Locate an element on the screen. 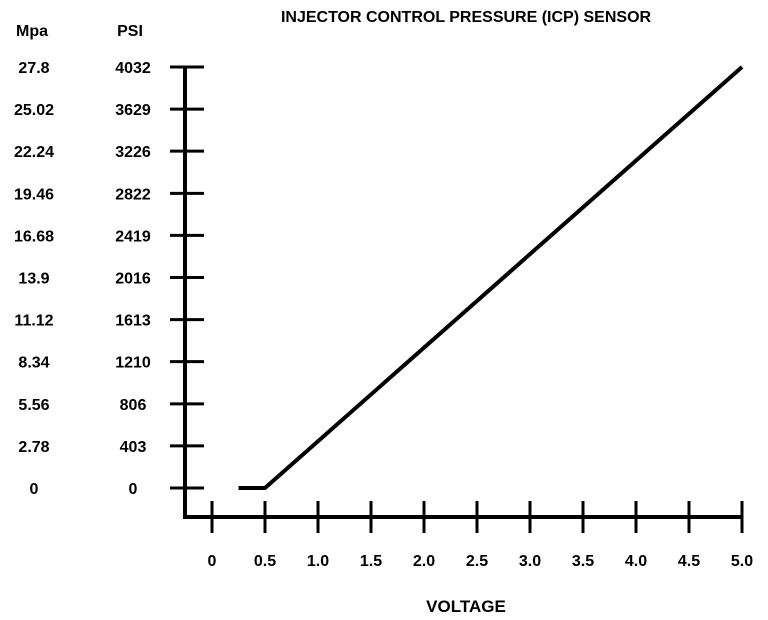 The height and width of the screenshot is (620, 768). x-tick-label: 4.5 is located at coordinates (689, 561).